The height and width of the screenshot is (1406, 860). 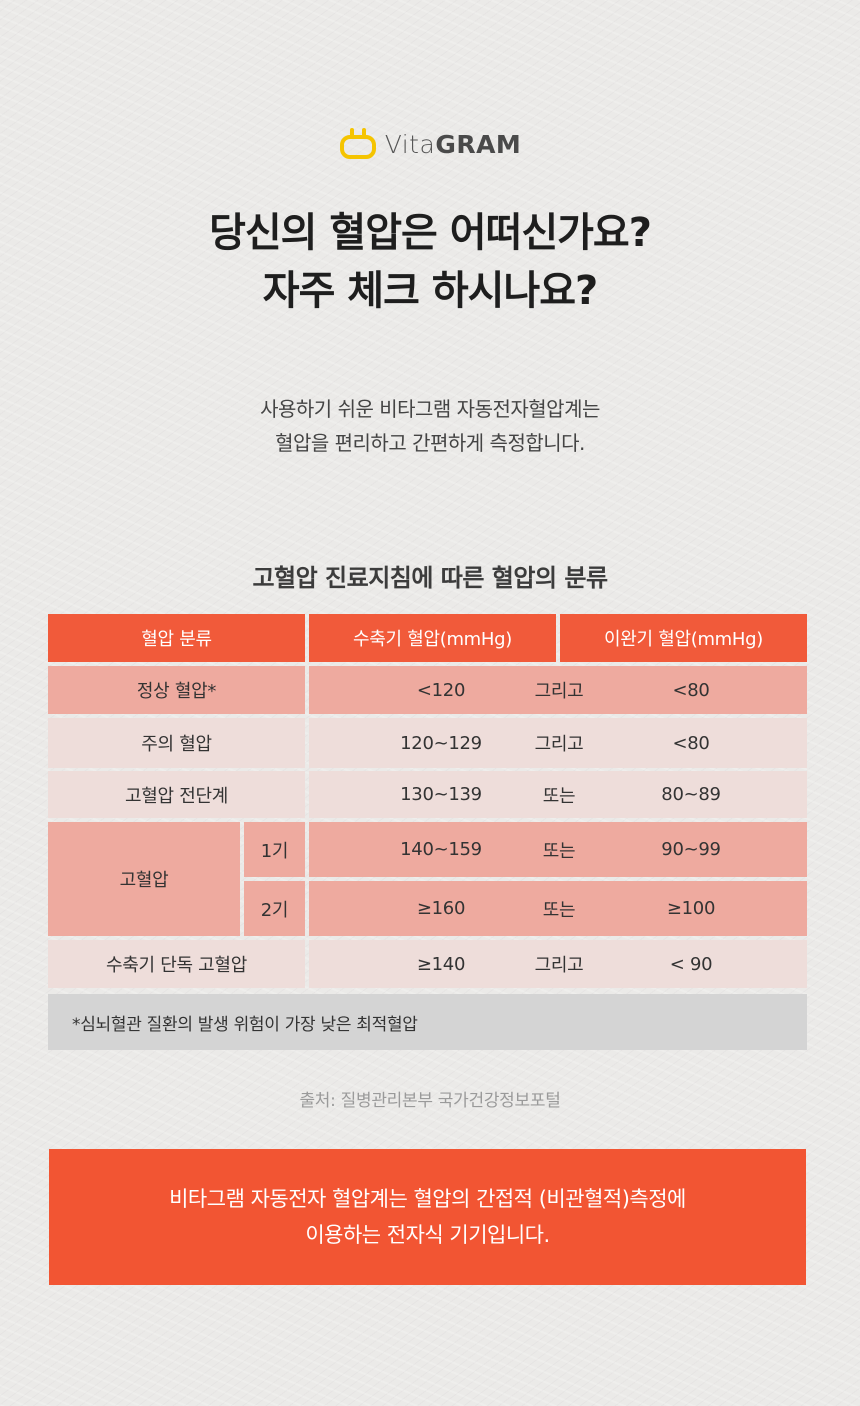 I want to click on subtext-line-1: 사용하기 쉬운 비타그램 자동전자혈압계는, so click(x=430, y=409).